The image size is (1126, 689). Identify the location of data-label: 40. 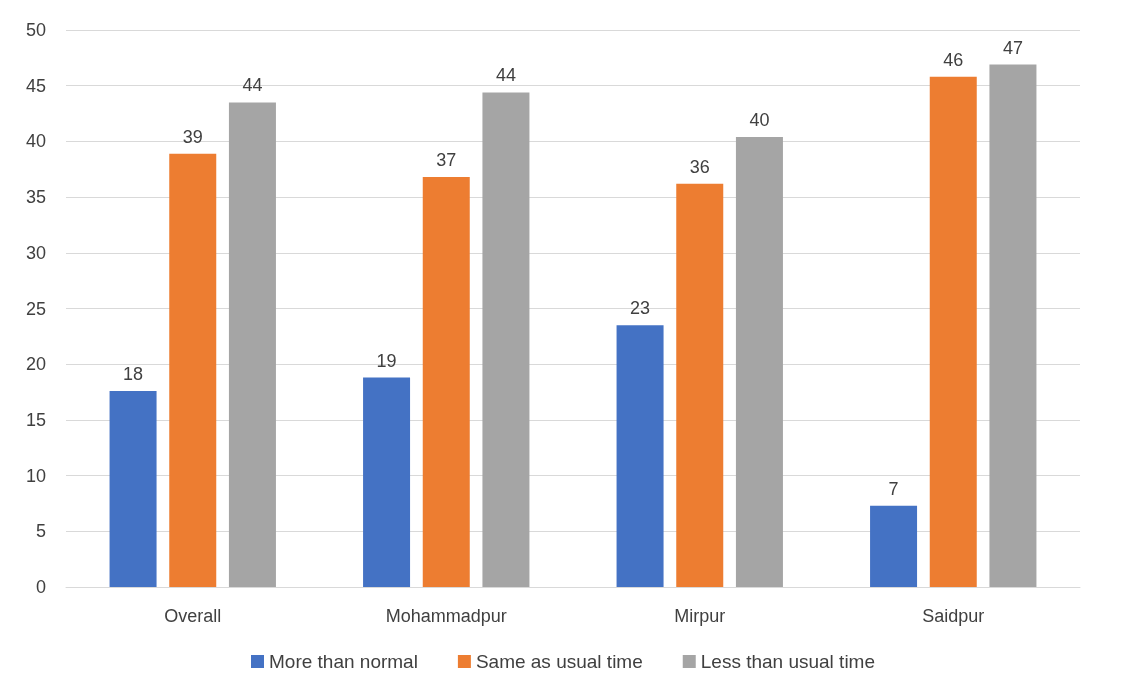
(759, 119).